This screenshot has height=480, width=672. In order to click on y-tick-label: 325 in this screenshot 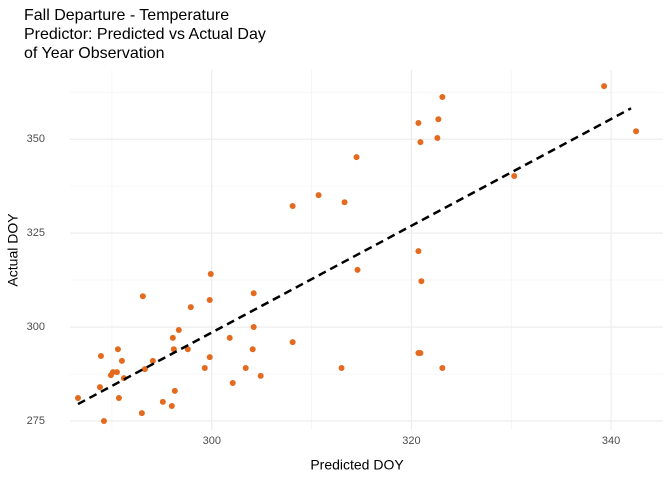, I will do `click(36, 233)`.